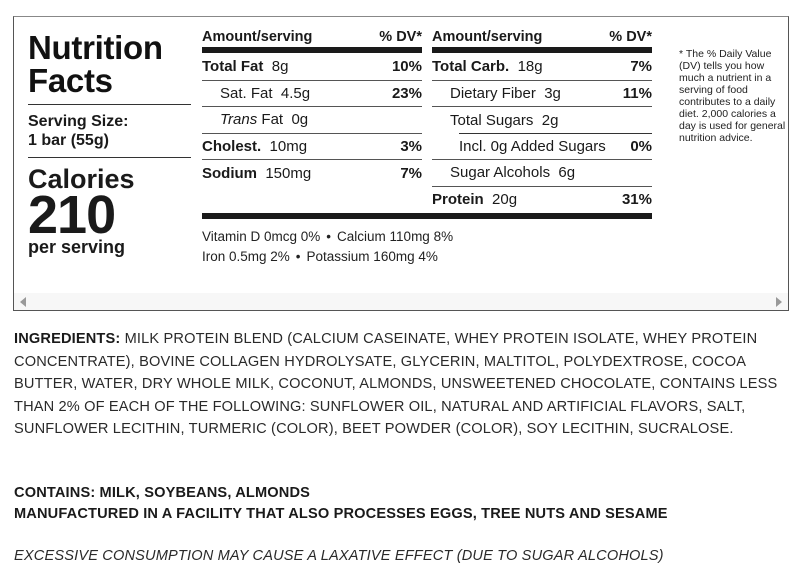 The width and height of the screenshot is (800, 580). Describe the element at coordinates (500, 173) in the screenshot. I see `nutrient-name: Sugar Alcohols` at that location.